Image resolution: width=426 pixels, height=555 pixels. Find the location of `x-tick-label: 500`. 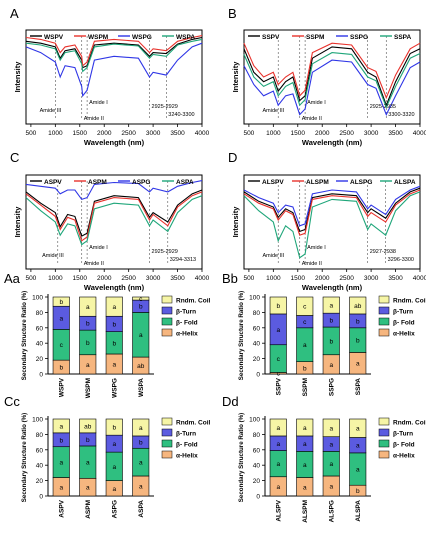

x-tick-label: 500 is located at coordinates (248, 278).